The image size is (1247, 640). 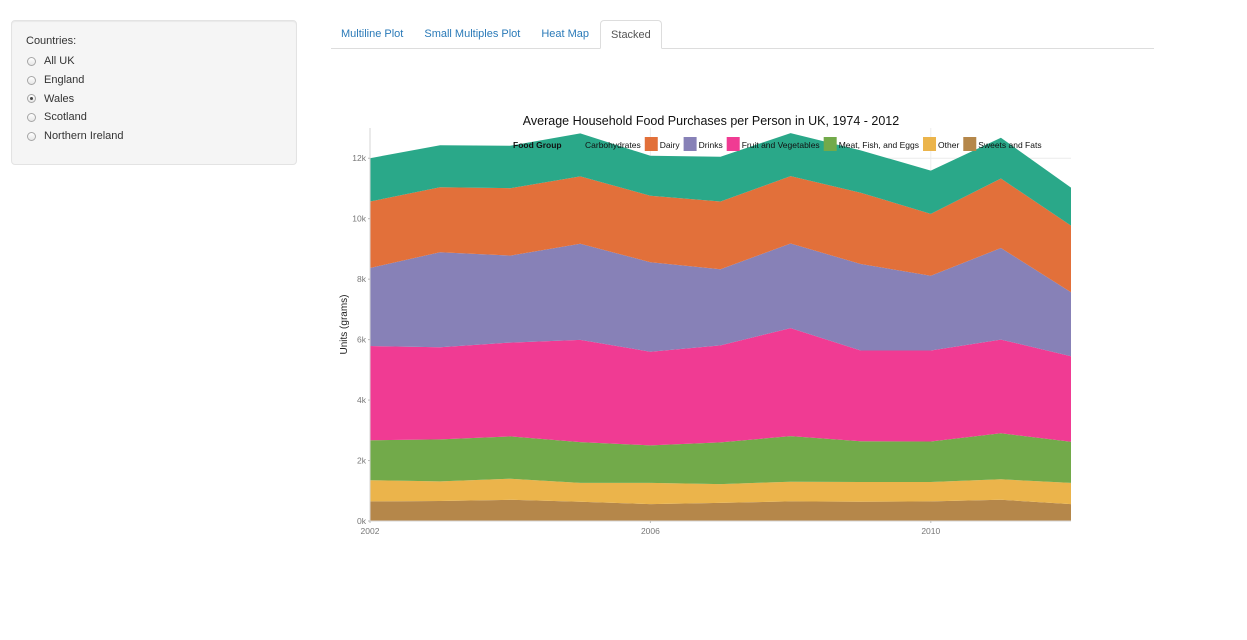 I want to click on y-tick-label: 12k, so click(x=359, y=158).